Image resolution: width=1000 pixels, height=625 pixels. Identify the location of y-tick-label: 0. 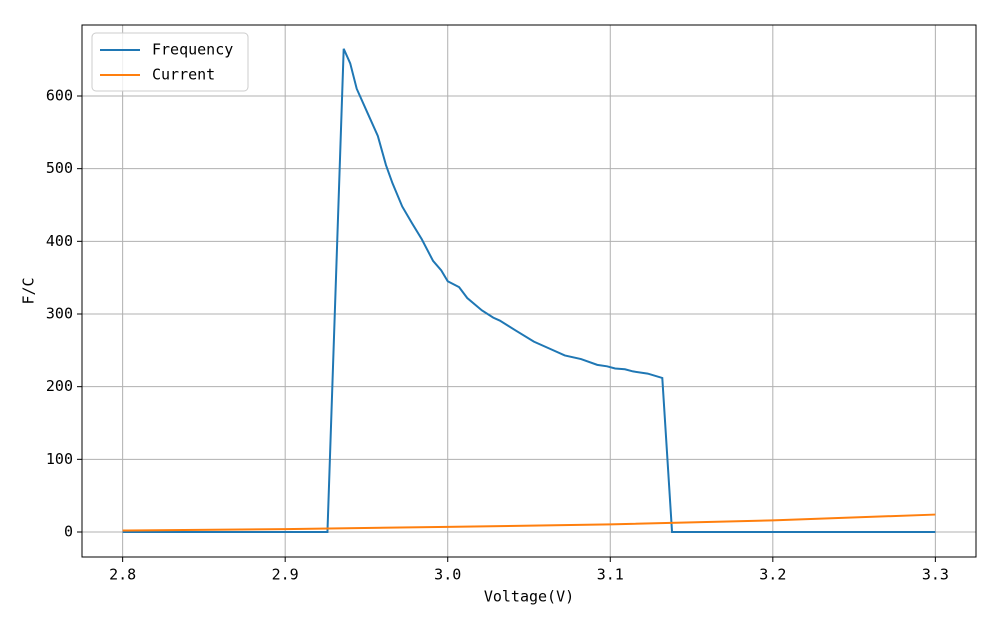
(68, 532).